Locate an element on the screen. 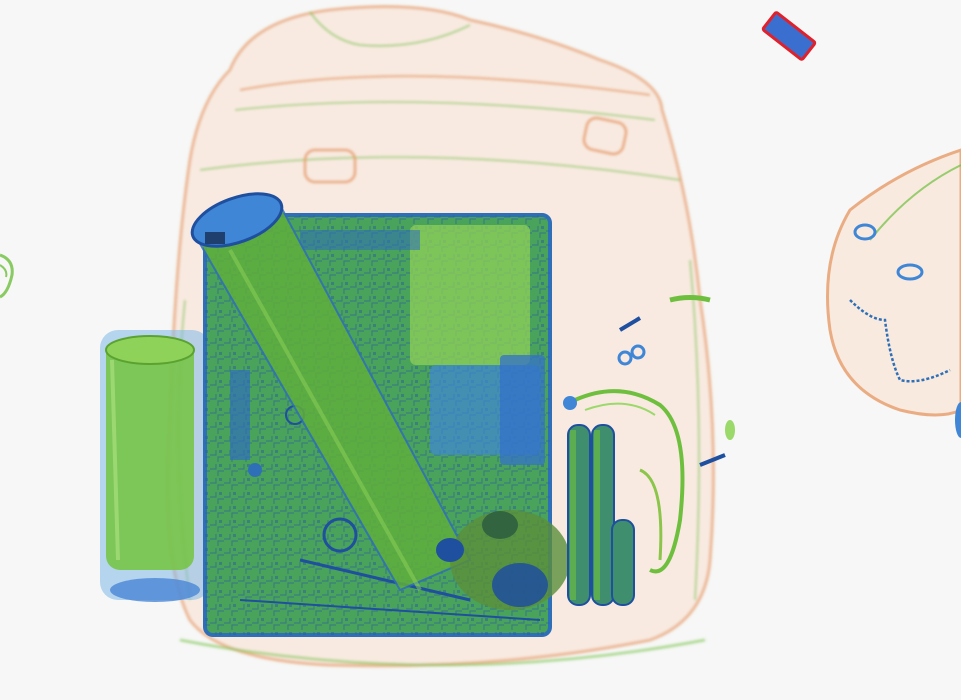 The width and height of the screenshot is (961, 700). left-edge-fragment is located at coordinates (7, 276).